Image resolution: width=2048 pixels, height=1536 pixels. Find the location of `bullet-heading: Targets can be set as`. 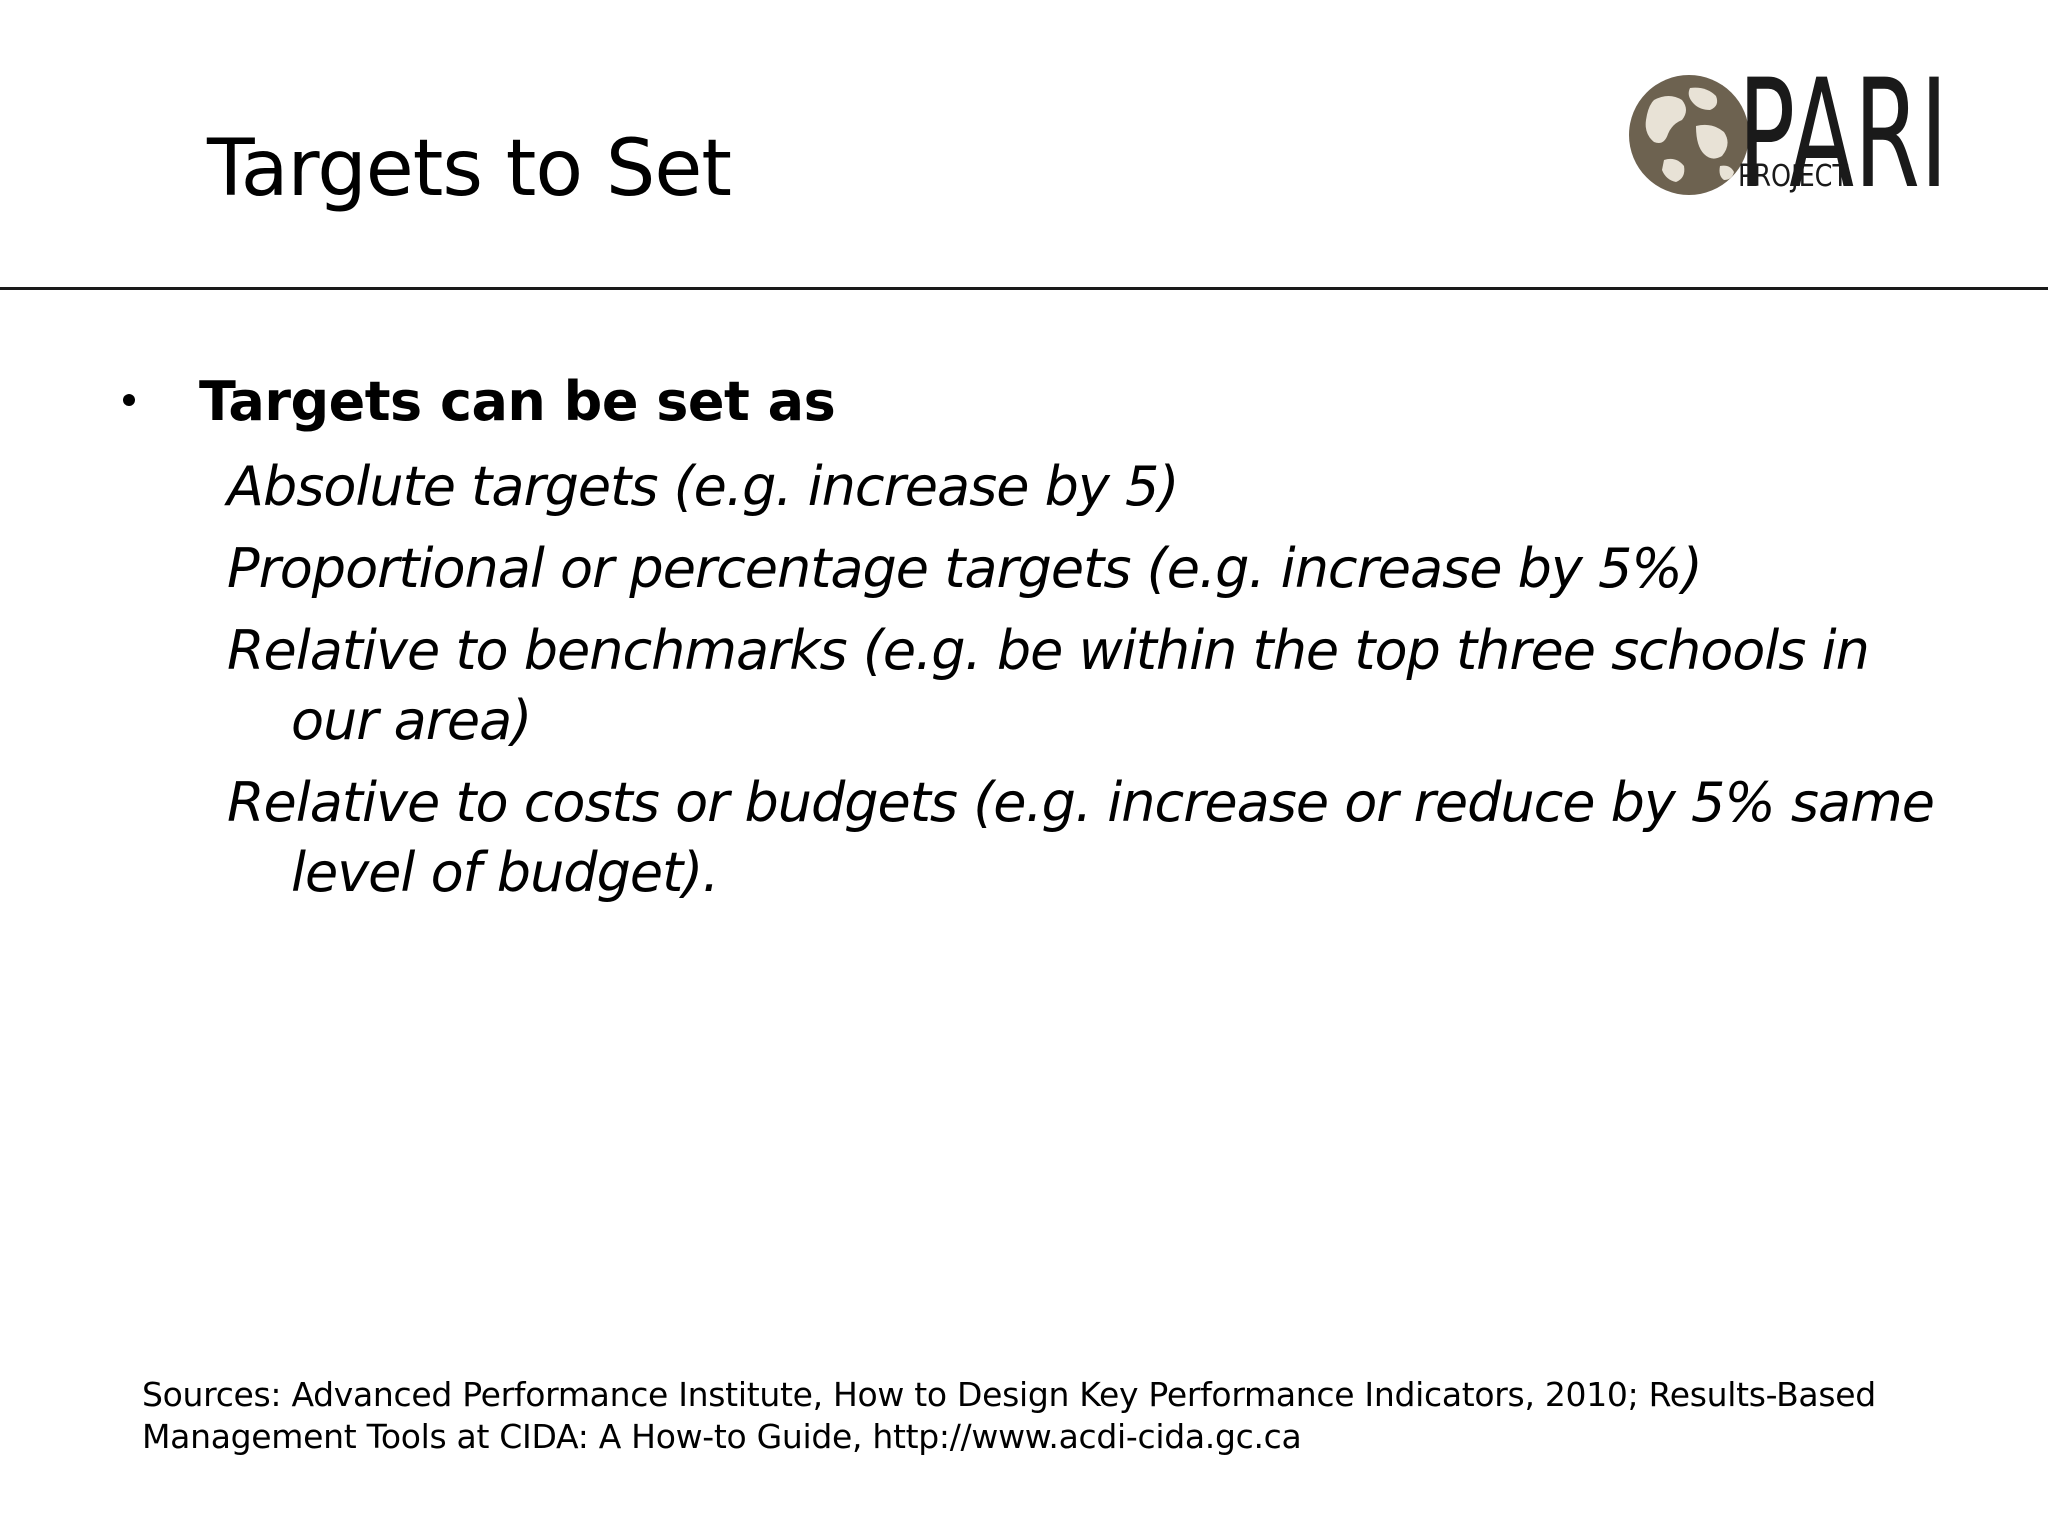

bullet-heading: Targets can be set as is located at coordinates (517, 401).